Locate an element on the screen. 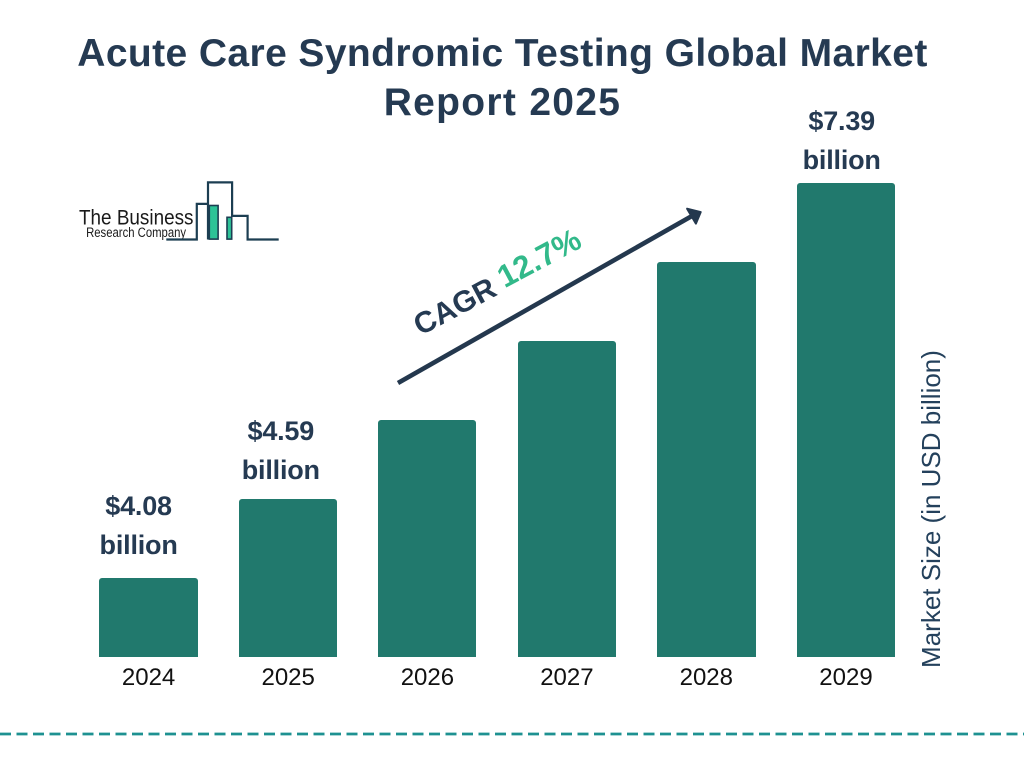  svg-text: The Business is located at coordinates (136, 217).